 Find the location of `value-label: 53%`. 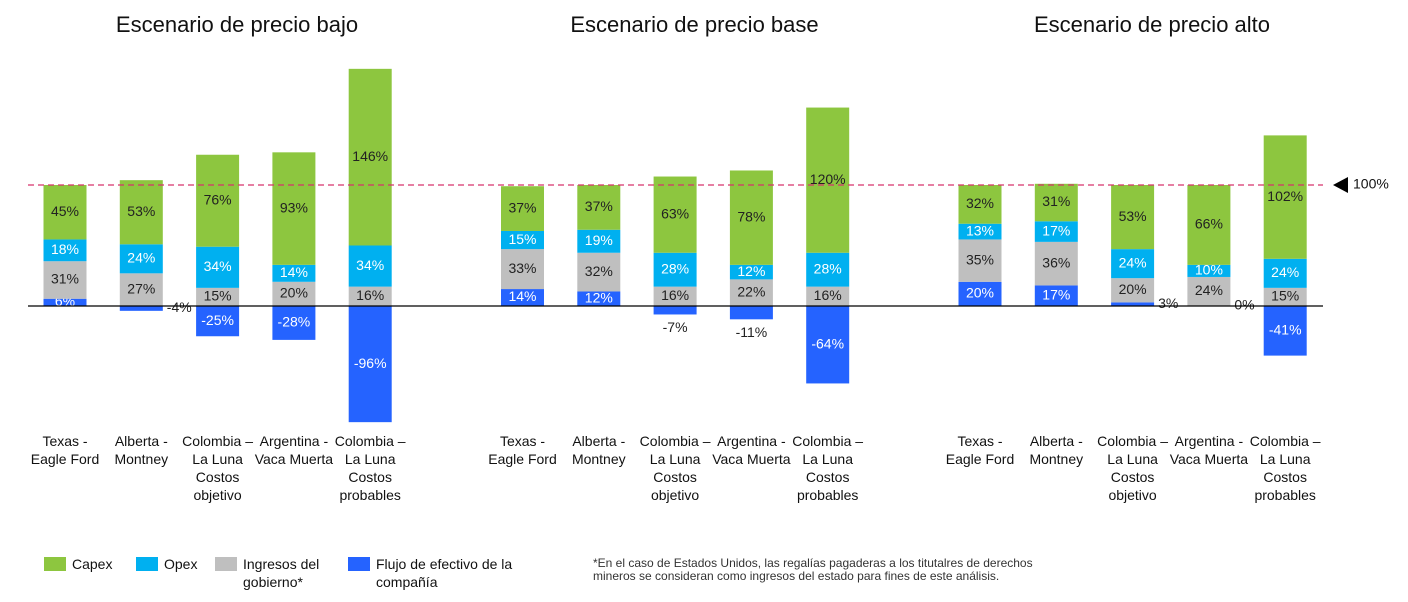

value-label: 53% is located at coordinates (1133, 216).